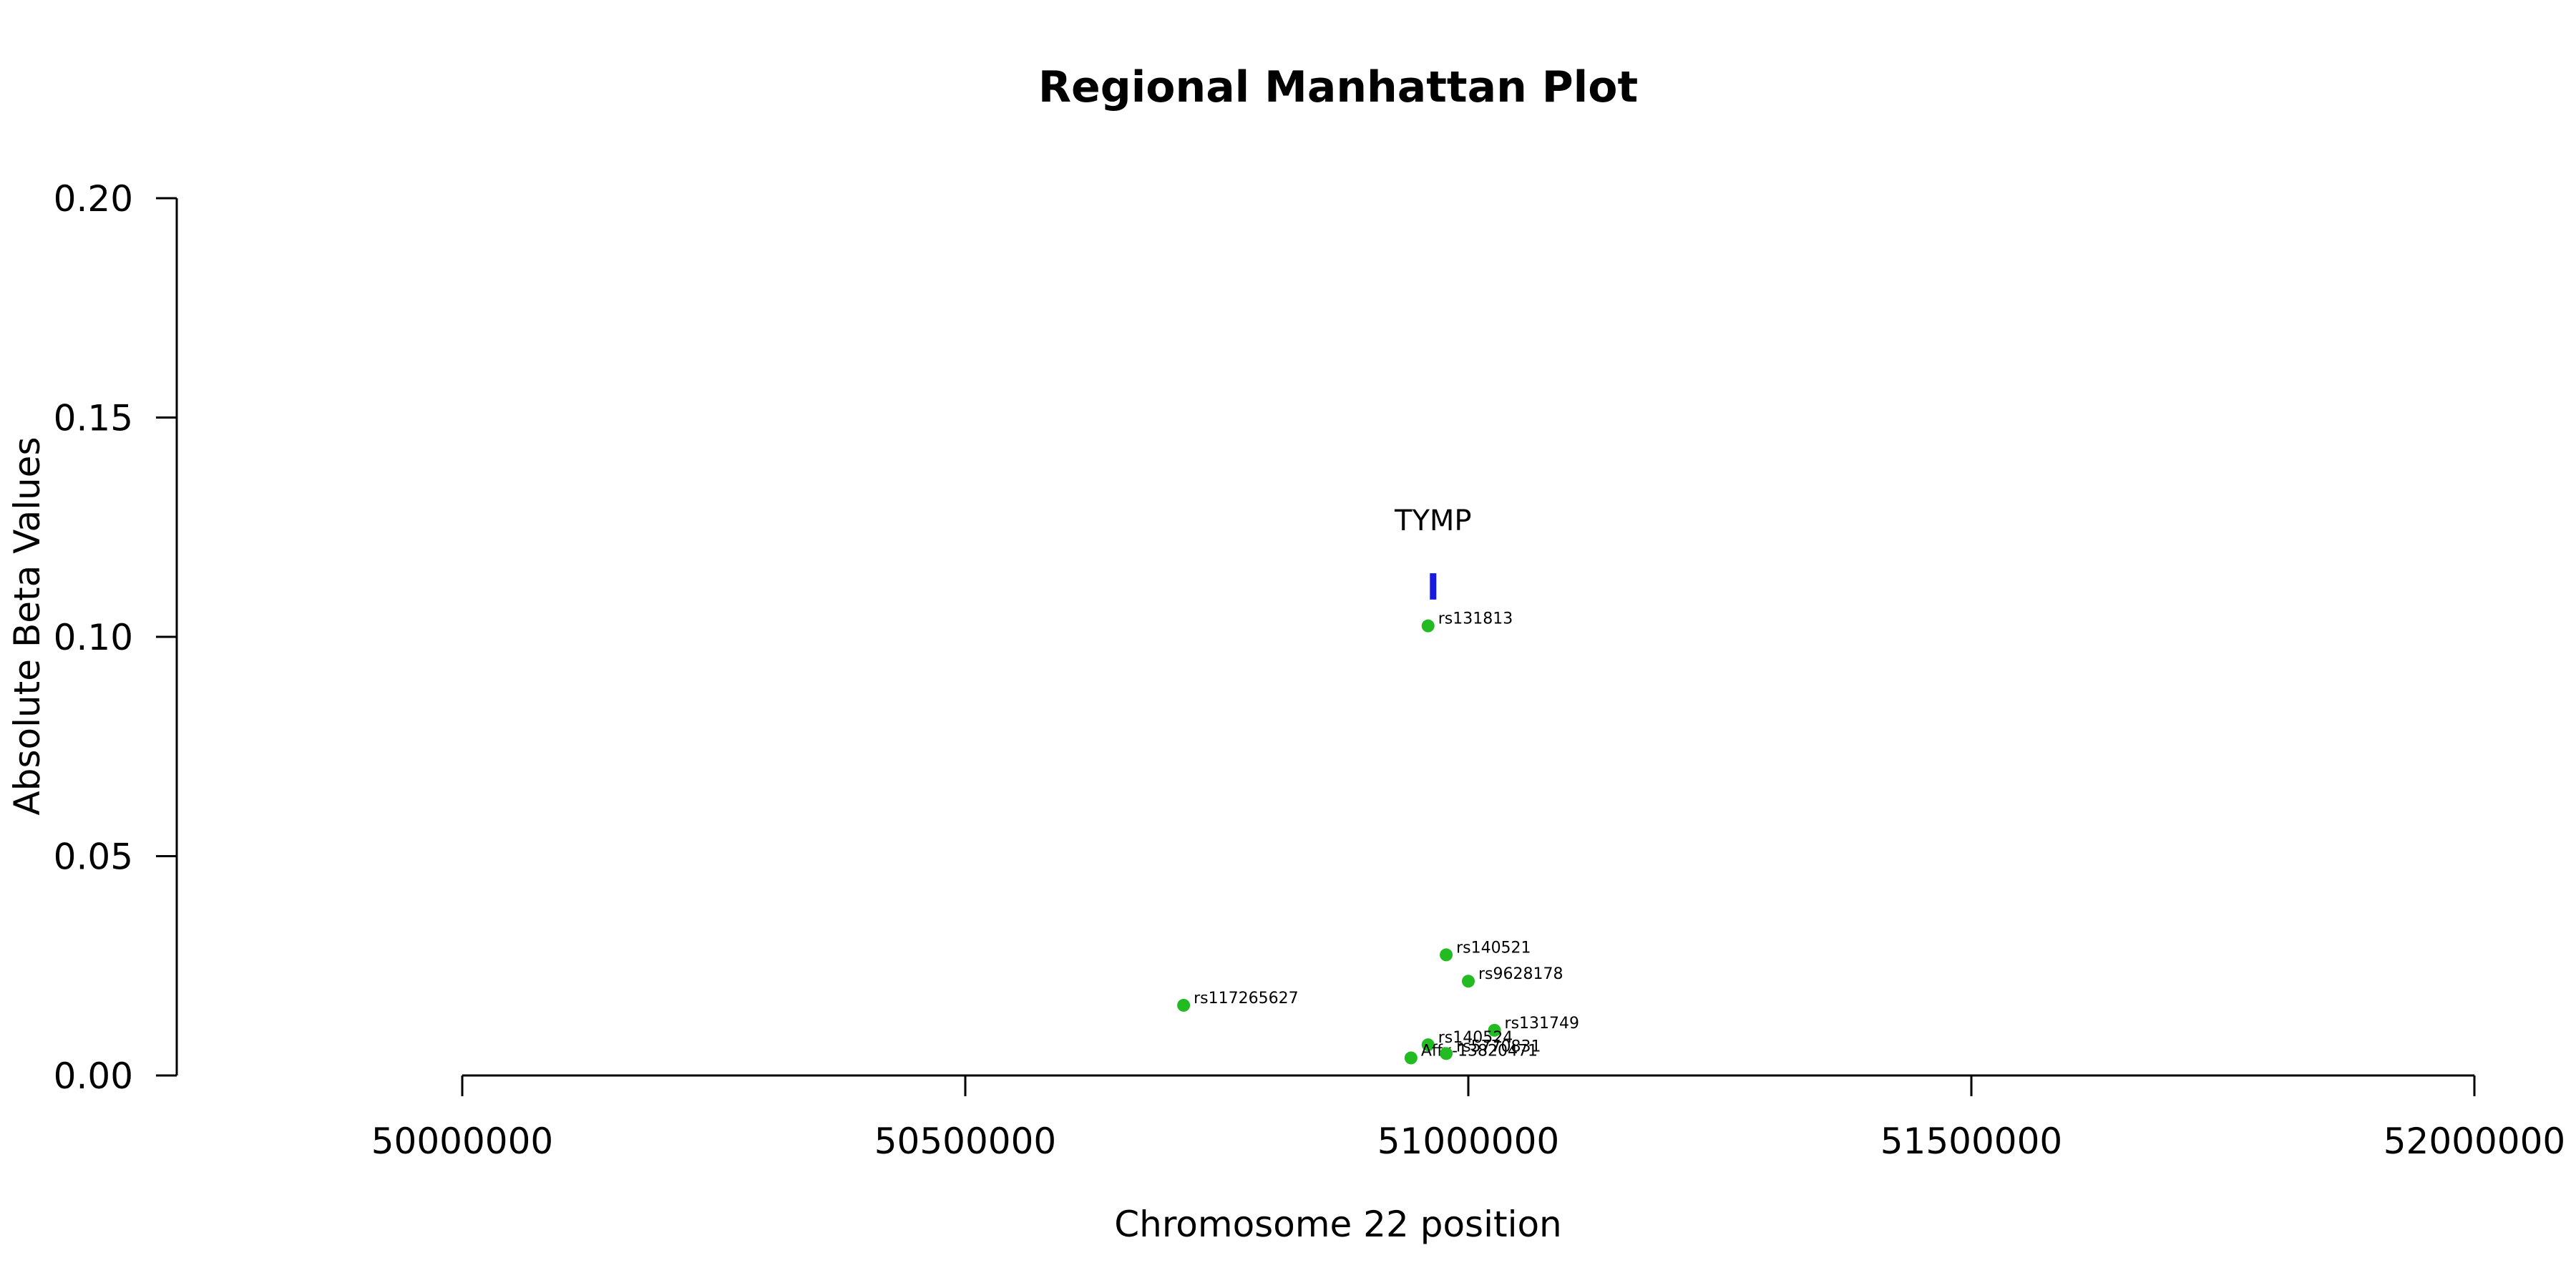  Describe the element at coordinates (27, 626) in the screenshot. I see `y-axis-label: Absolute Beta Values` at that location.